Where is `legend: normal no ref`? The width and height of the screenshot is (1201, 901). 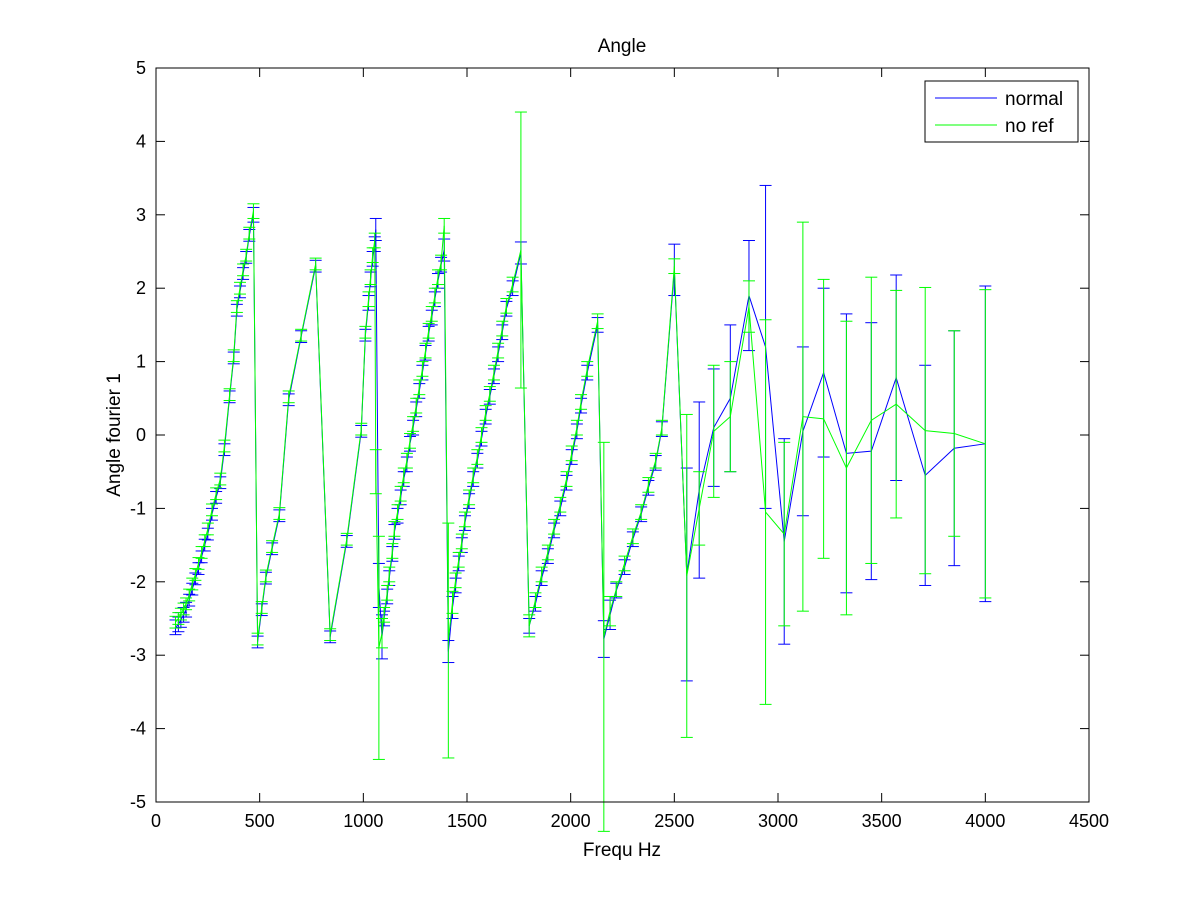 legend: normal no ref is located at coordinates (1001, 111).